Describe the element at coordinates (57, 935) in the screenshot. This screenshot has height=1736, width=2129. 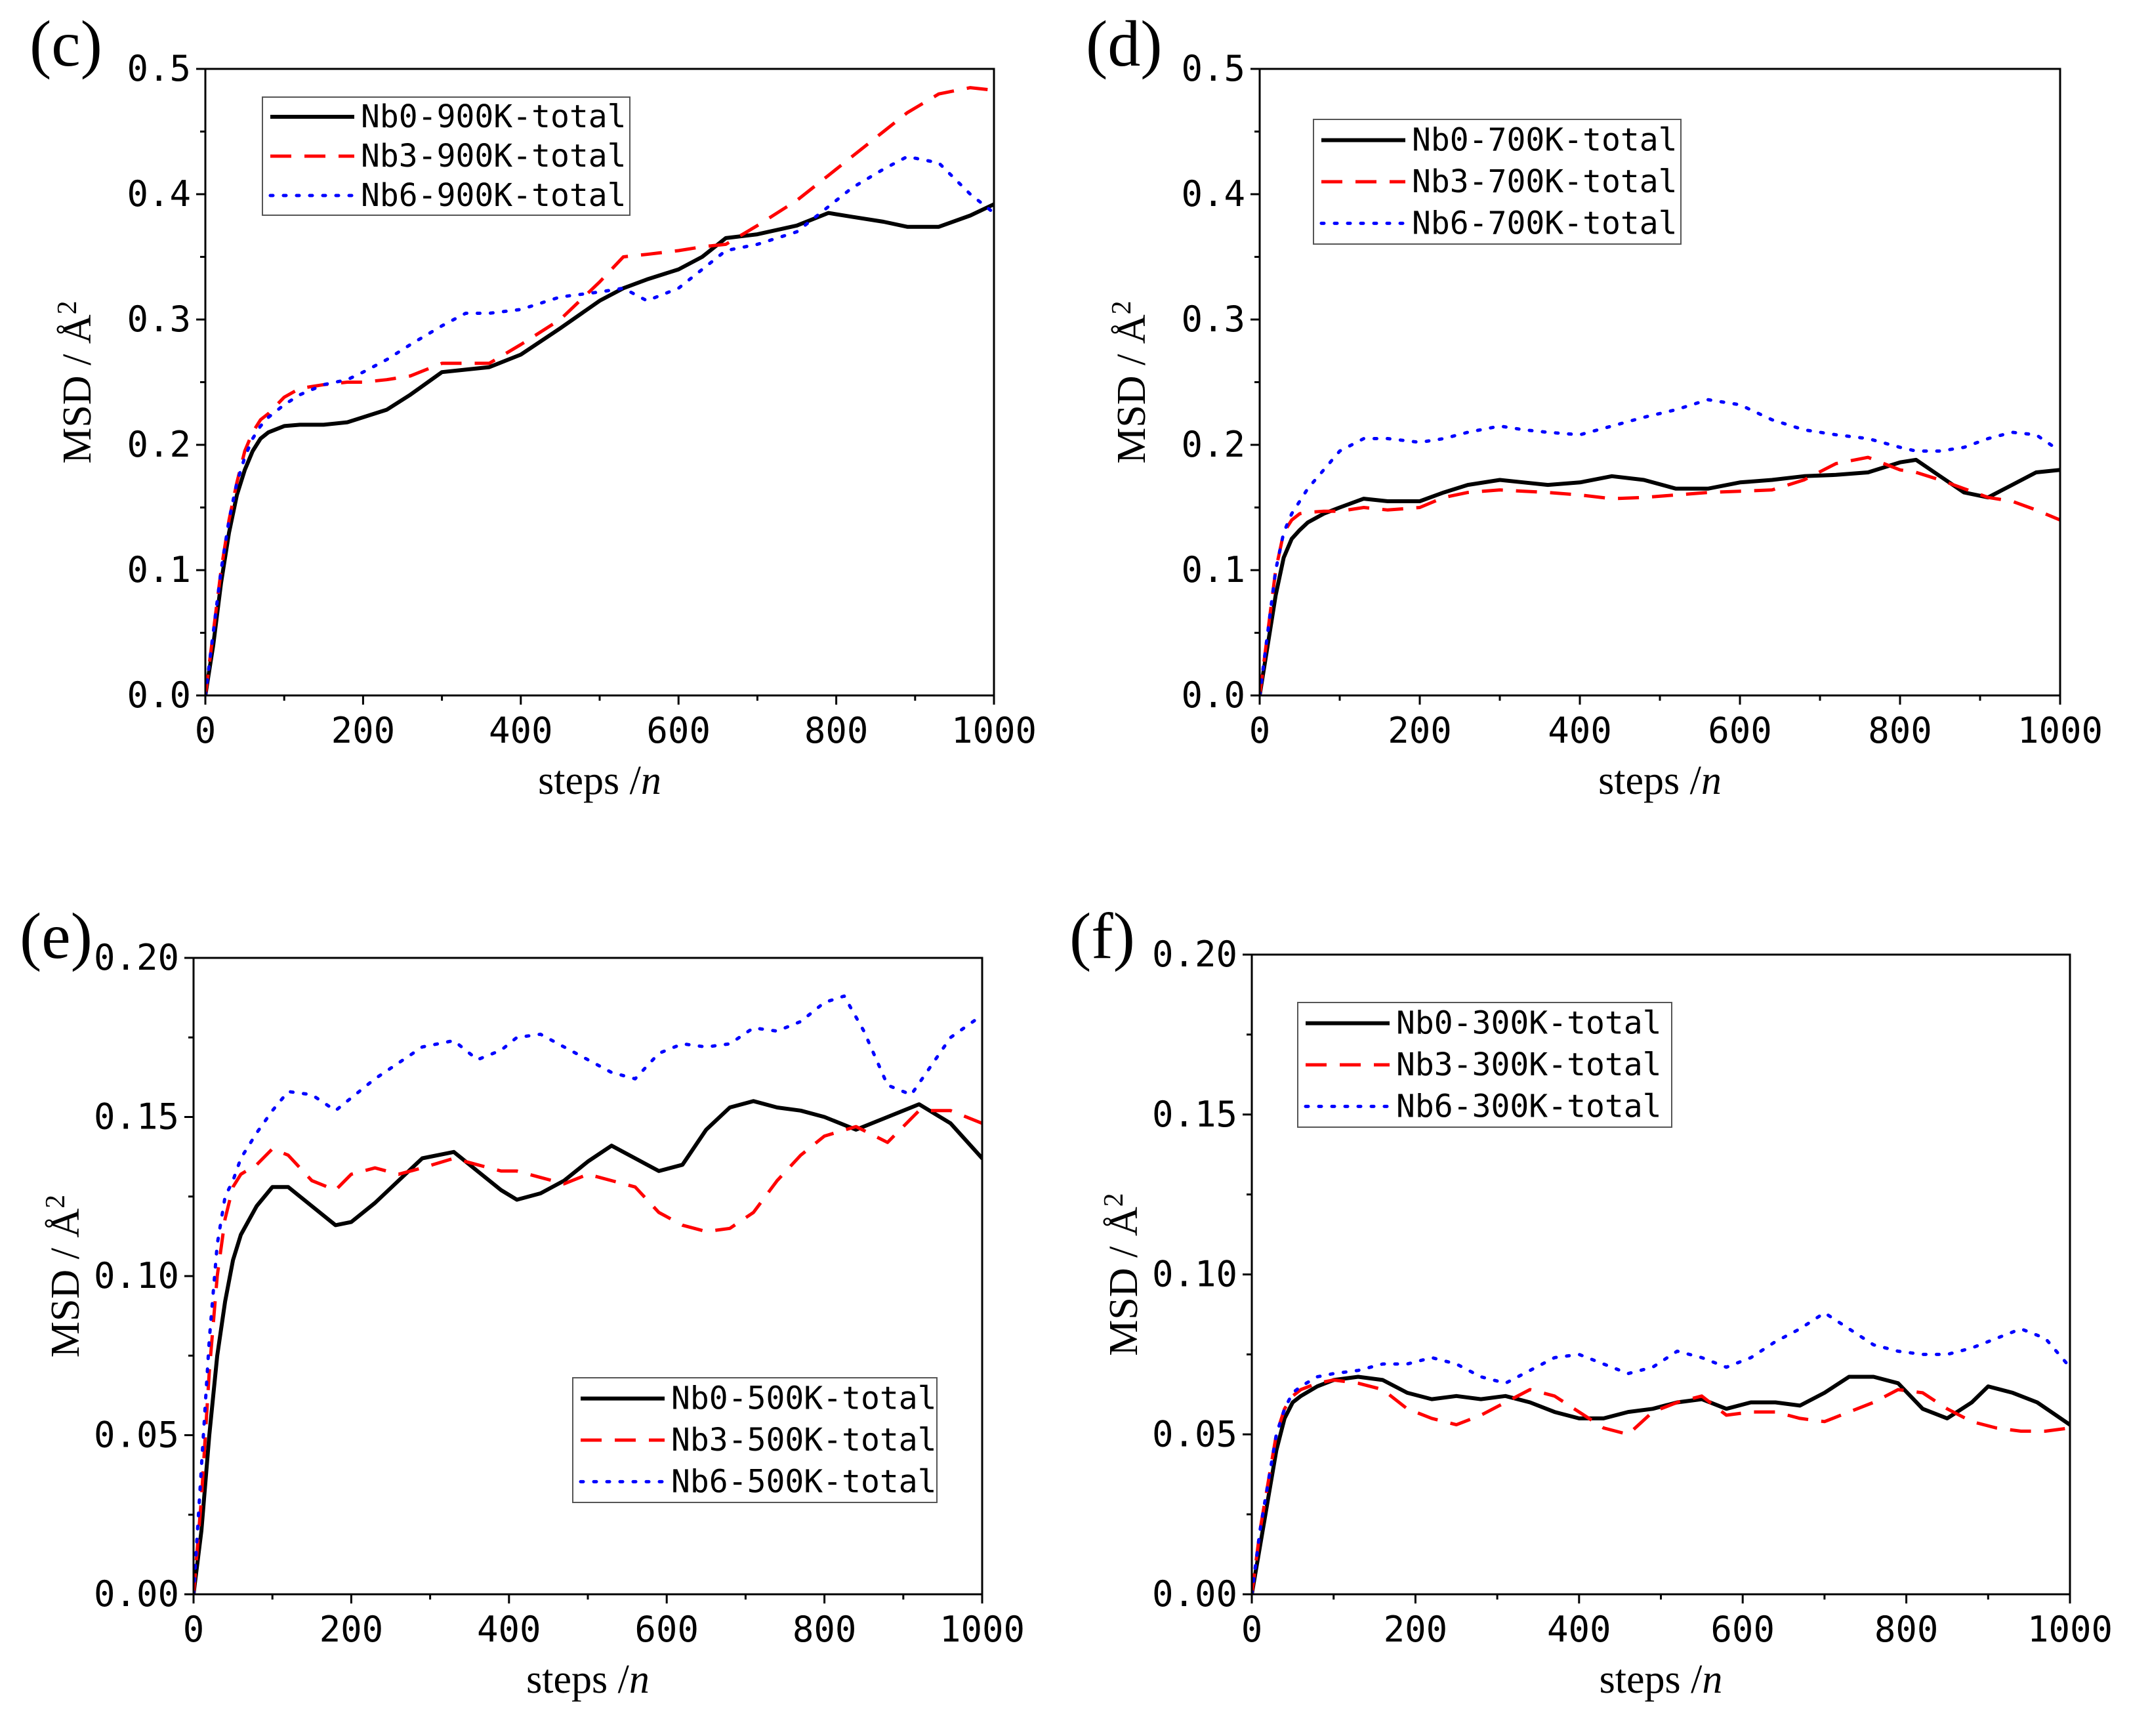
I see `panel-label: (e)` at that location.